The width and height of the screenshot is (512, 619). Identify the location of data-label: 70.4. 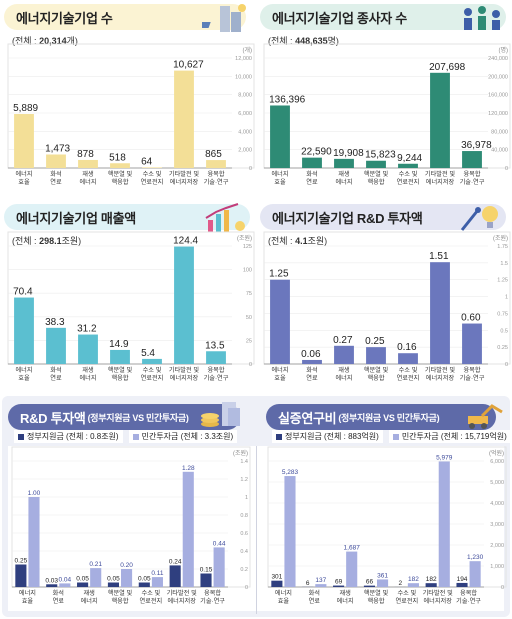
(23, 292).